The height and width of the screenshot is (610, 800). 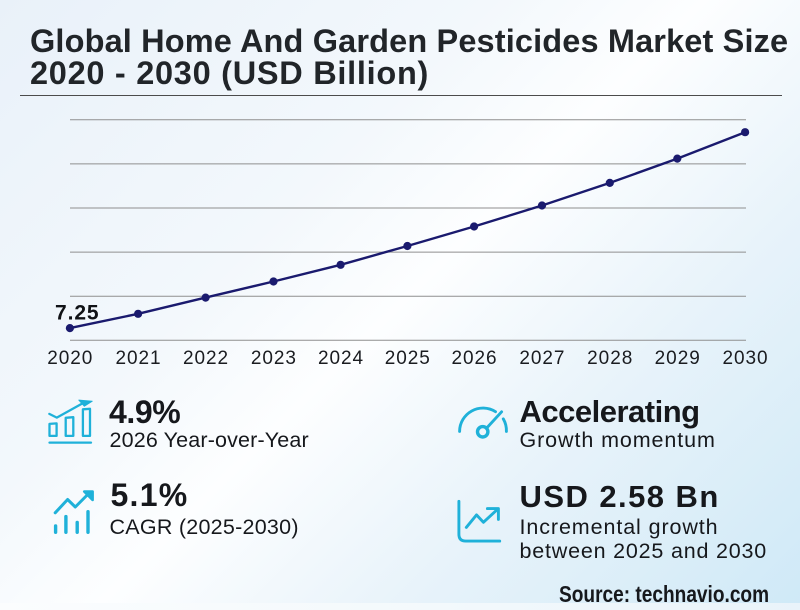 I want to click on svg-text: 2024, so click(x=341, y=358).